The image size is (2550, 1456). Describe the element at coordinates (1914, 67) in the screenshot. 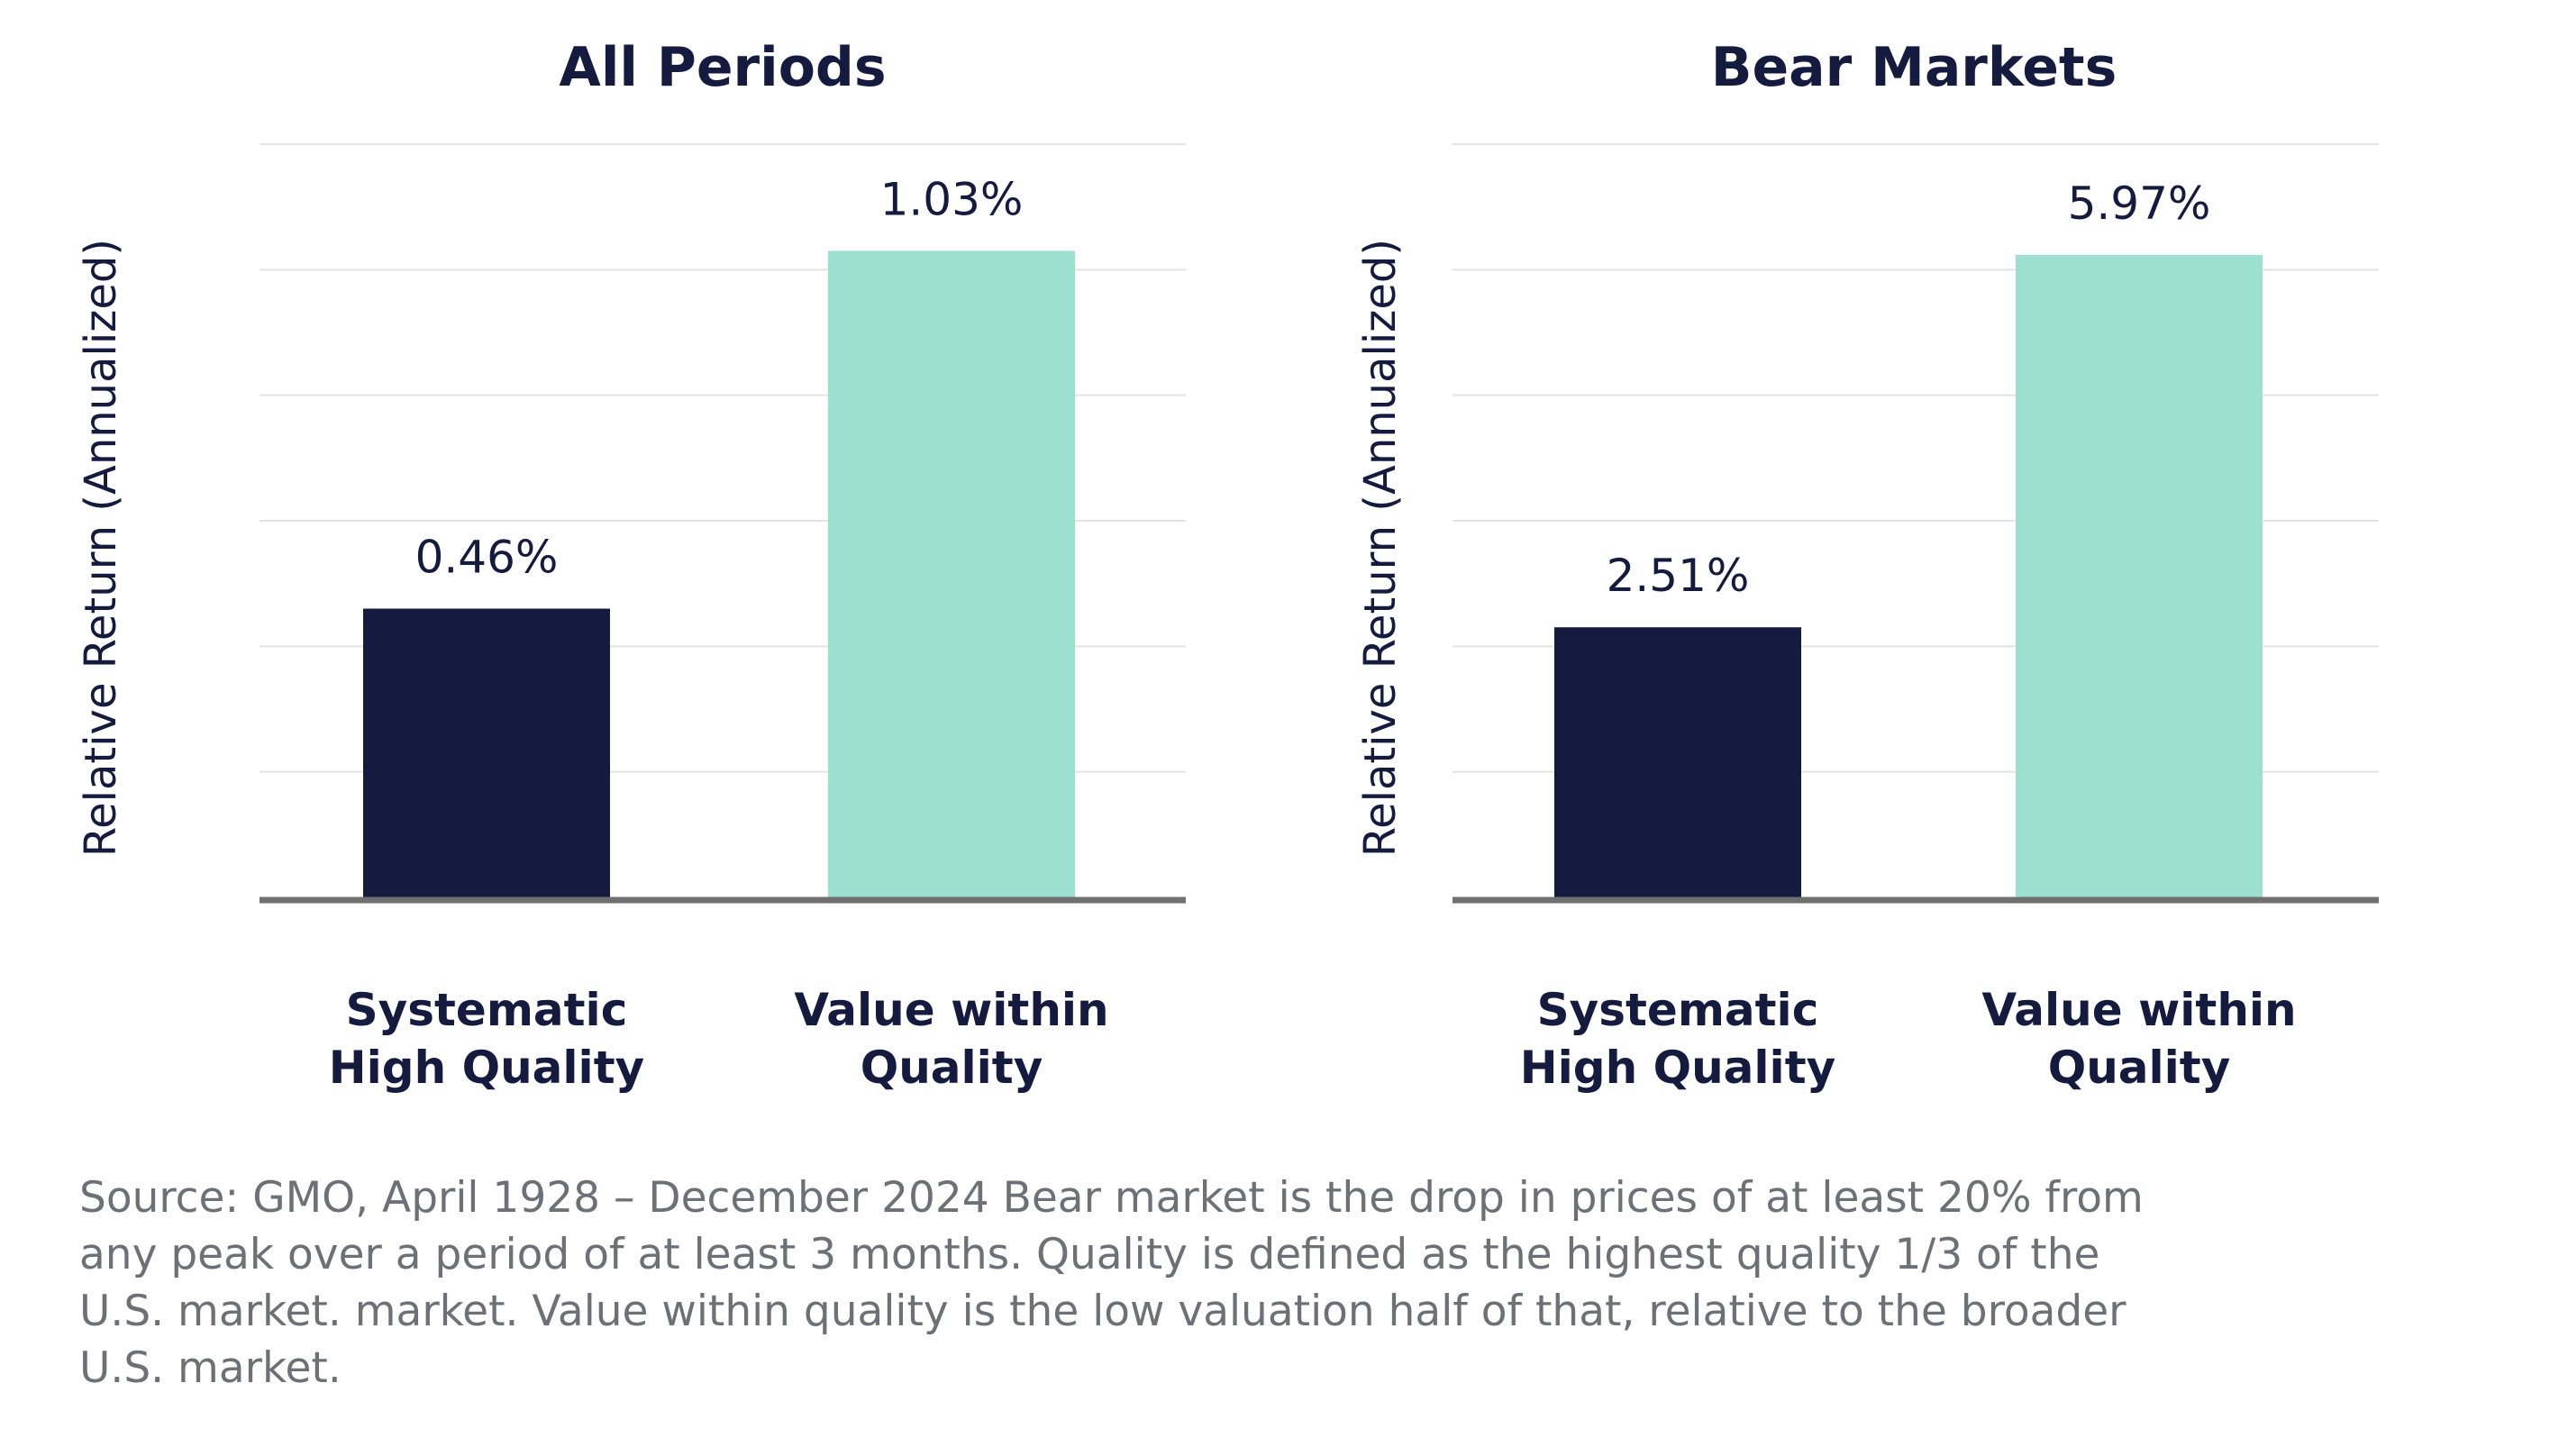

I see `chart-title: Bear Markets` at that location.